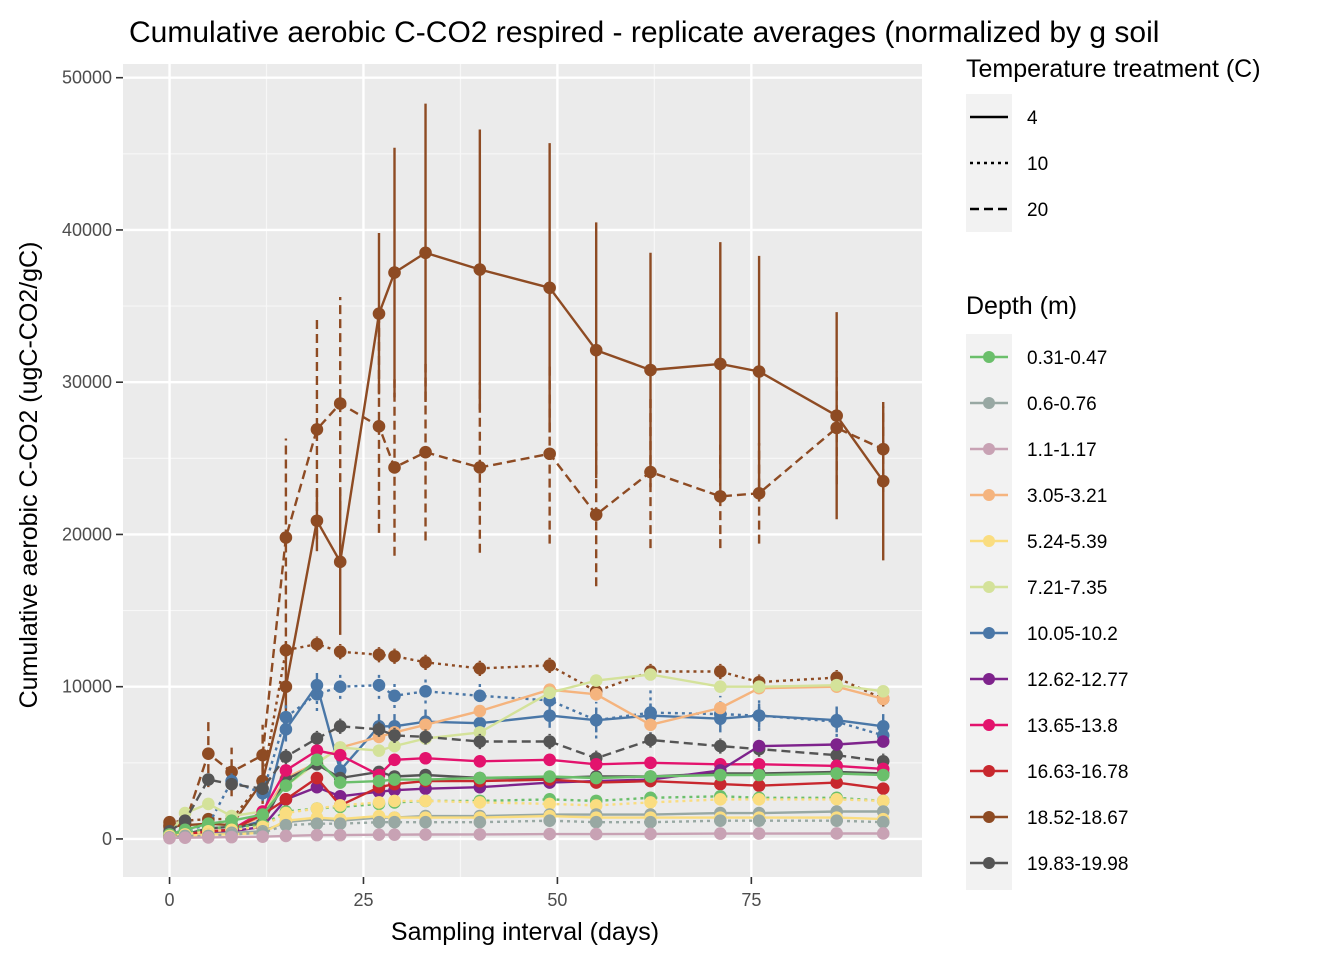  What do you see at coordinates (87, 230) in the screenshot?
I see `y-tick-label: 40000` at bounding box center [87, 230].